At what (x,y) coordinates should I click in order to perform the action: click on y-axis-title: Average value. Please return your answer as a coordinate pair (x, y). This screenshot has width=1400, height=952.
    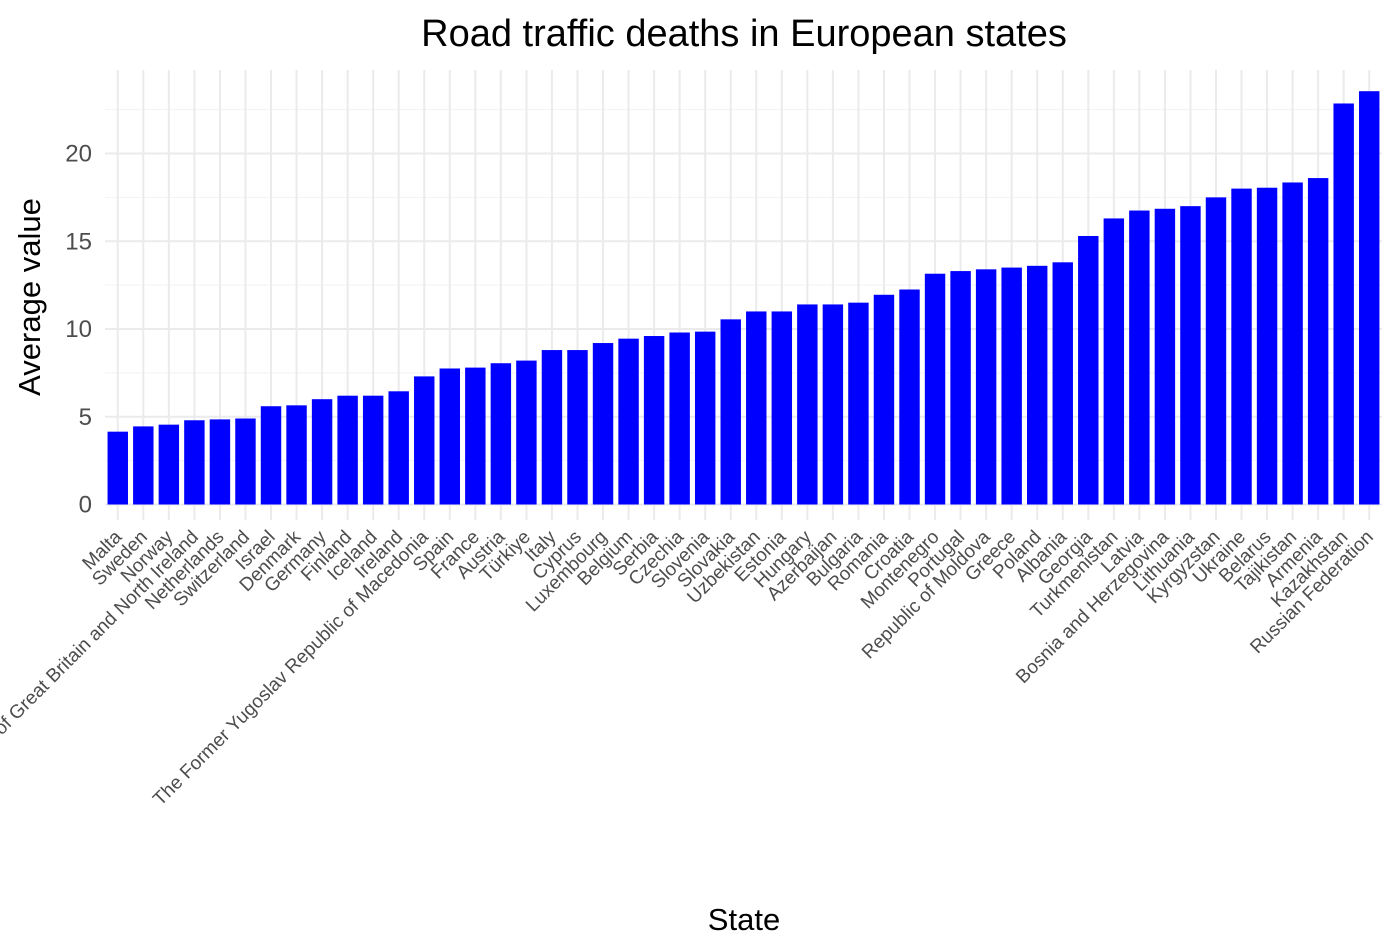
    Looking at the image, I should click on (29, 297).